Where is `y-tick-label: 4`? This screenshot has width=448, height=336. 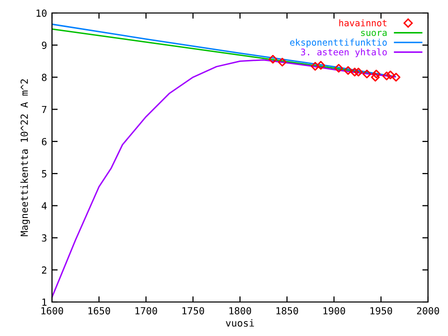 y-tick-label: 4 is located at coordinates (44, 206).